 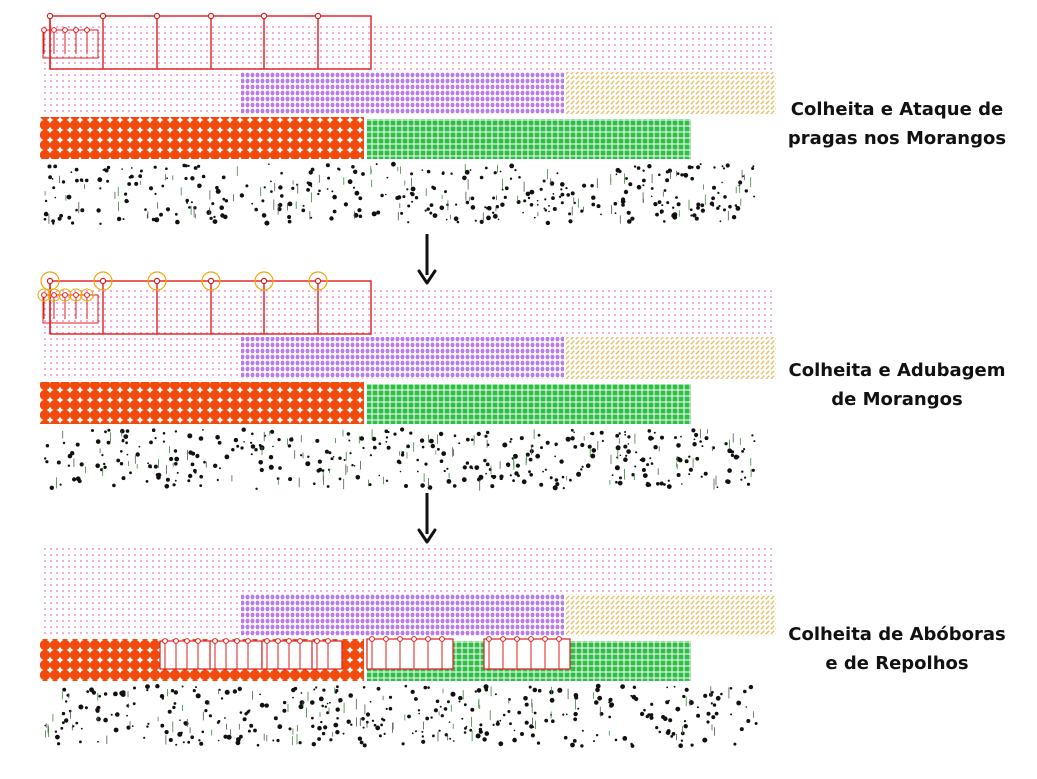 I want to click on stage-label-1-line2: pragas nos Morangos, so click(x=897, y=138).